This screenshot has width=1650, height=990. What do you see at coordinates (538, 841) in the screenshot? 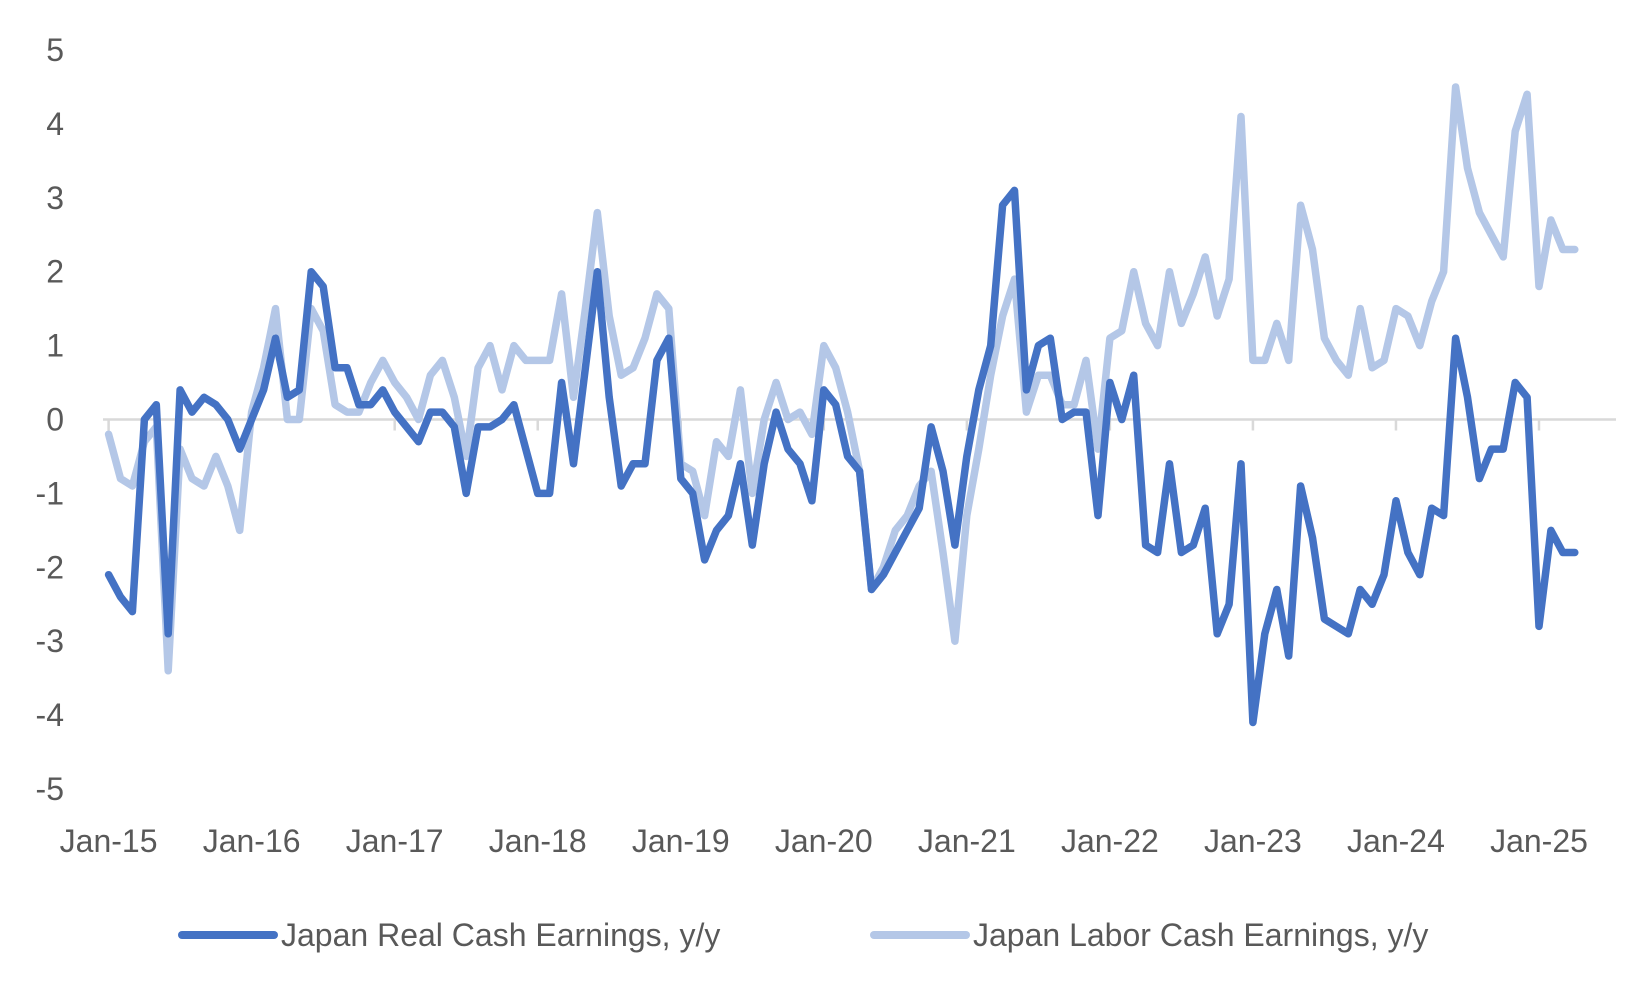
I see `x-tick-label: Jan-18` at bounding box center [538, 841].